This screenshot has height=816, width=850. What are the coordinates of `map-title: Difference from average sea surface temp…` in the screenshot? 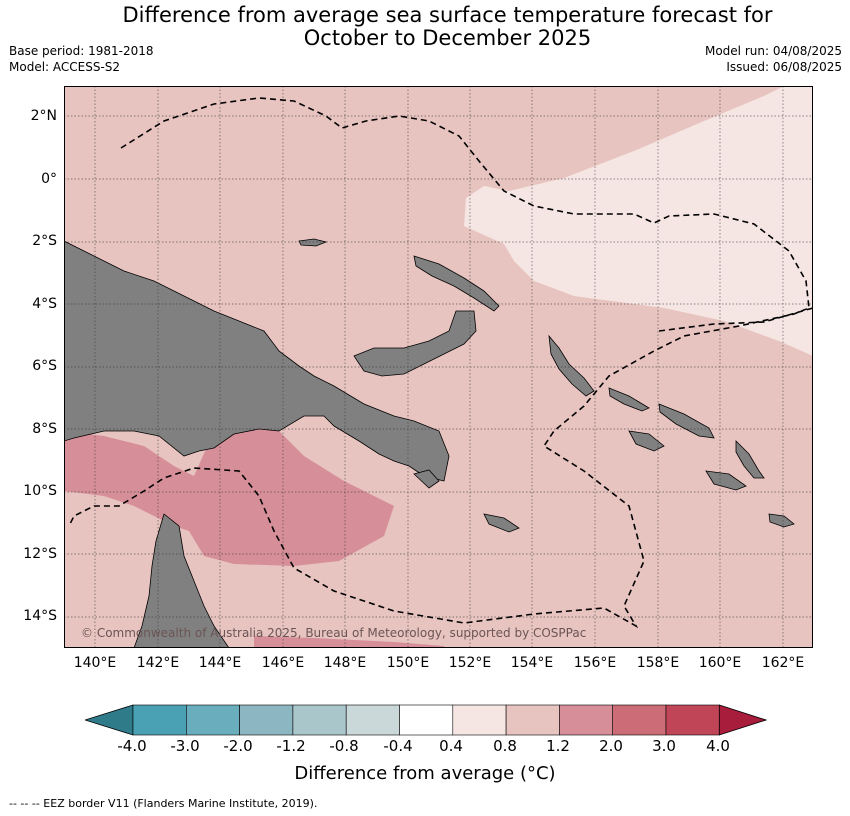 It's located at (425, 27).